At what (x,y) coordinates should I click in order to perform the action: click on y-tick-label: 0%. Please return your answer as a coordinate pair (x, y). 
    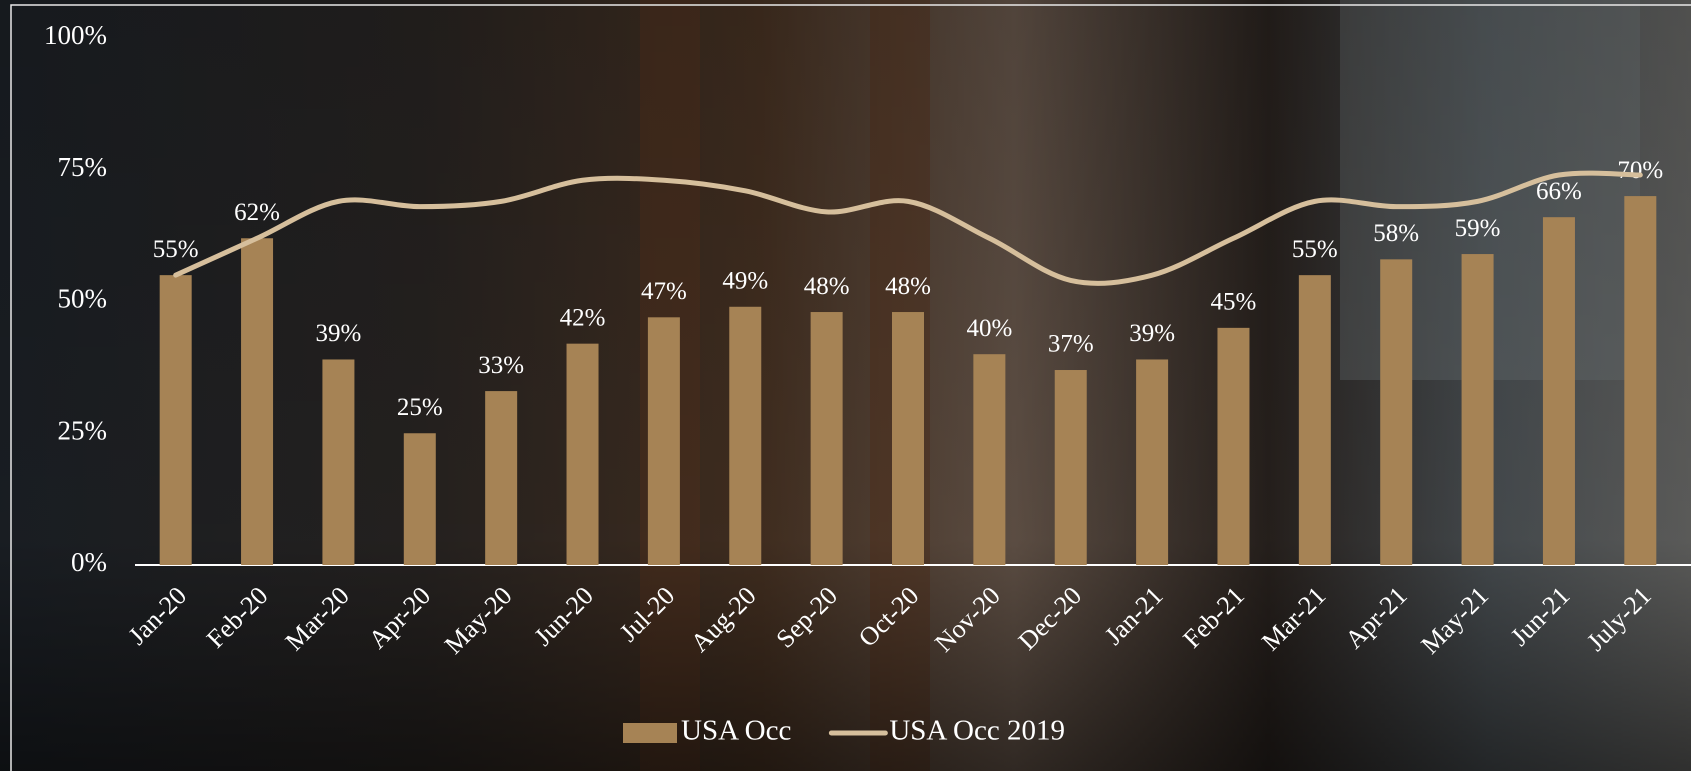
    Looking at the image, I should click on (89, 562).